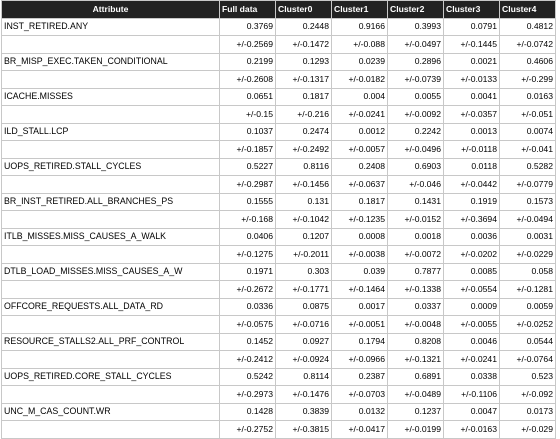 This screenshot has width=560, height=439. What do you see at coordinates (303, 149) in the screenshot?
I see `error-cell: +/-0.2492` at bounding box center [303, 149].